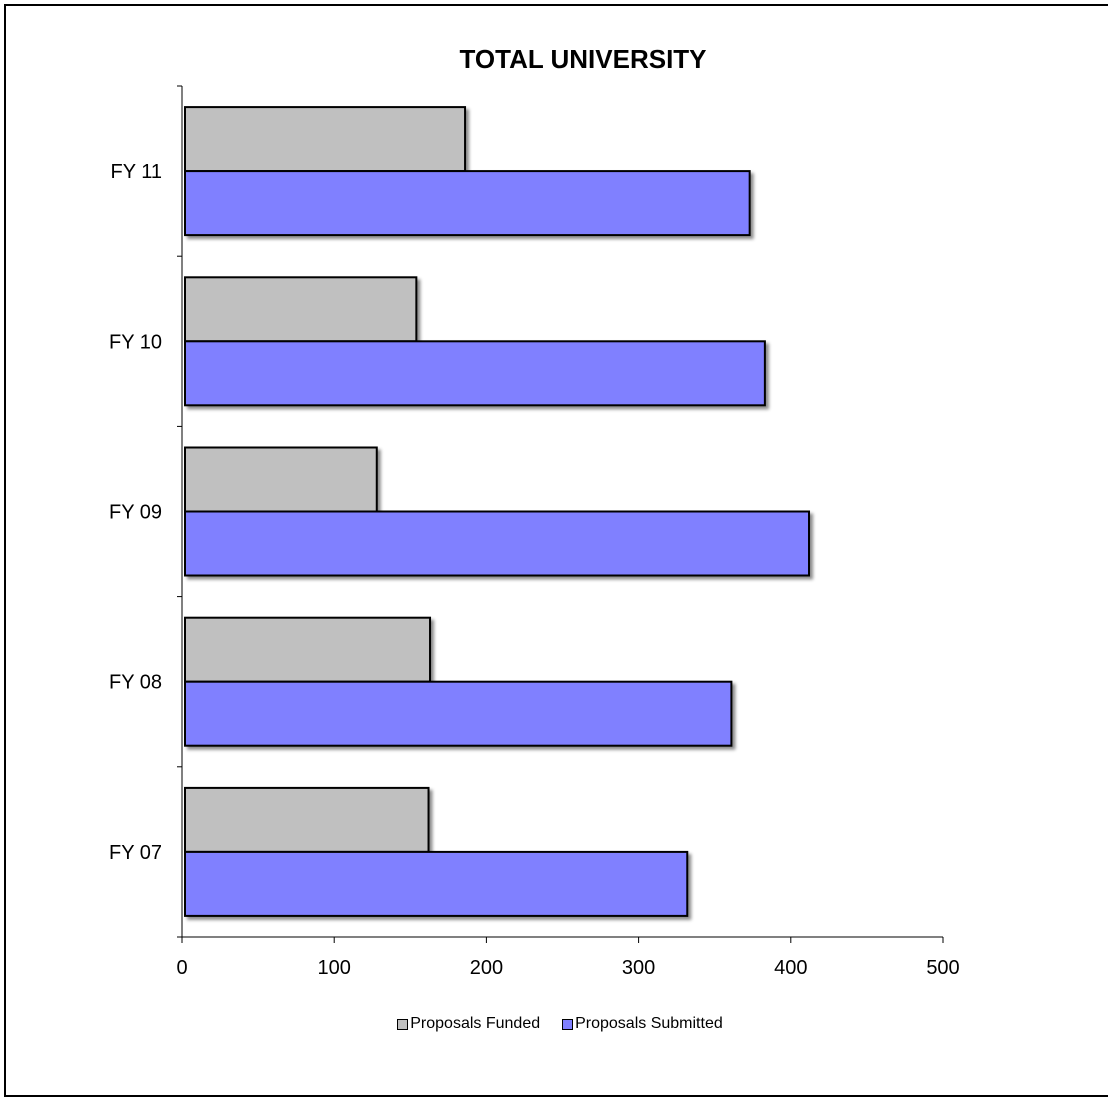  I want to click on bar-submitted-fy07, so click(436, 883).